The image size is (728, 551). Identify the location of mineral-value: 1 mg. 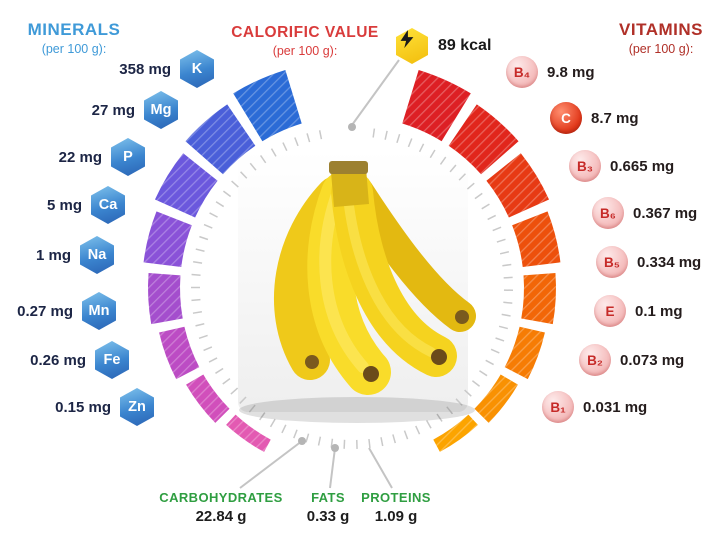
(53, 255).